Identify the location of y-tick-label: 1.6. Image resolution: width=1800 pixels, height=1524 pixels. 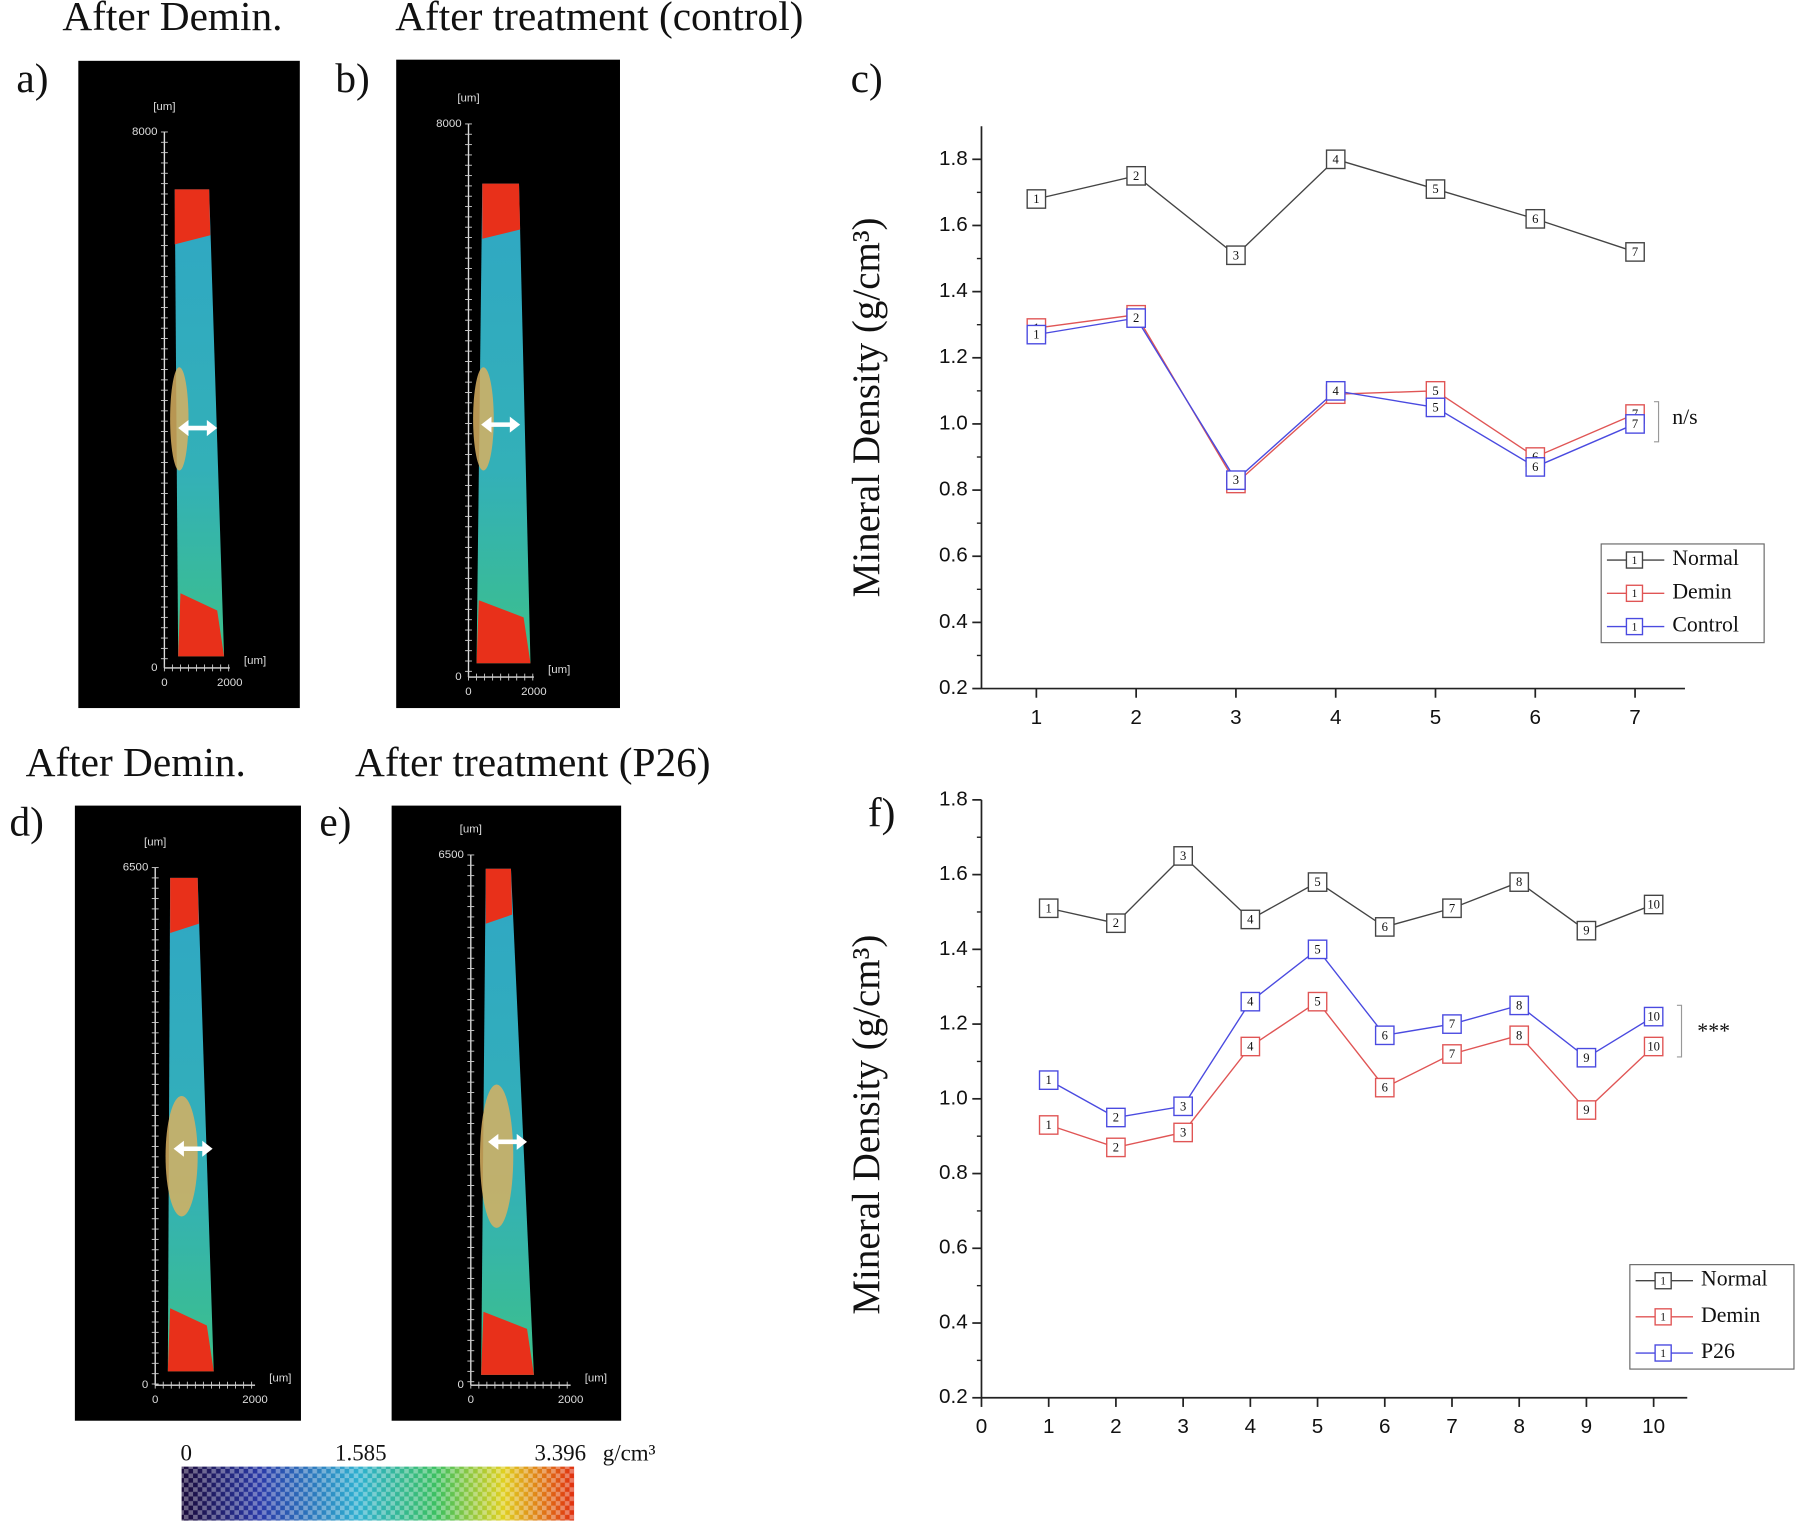
(953, 224).